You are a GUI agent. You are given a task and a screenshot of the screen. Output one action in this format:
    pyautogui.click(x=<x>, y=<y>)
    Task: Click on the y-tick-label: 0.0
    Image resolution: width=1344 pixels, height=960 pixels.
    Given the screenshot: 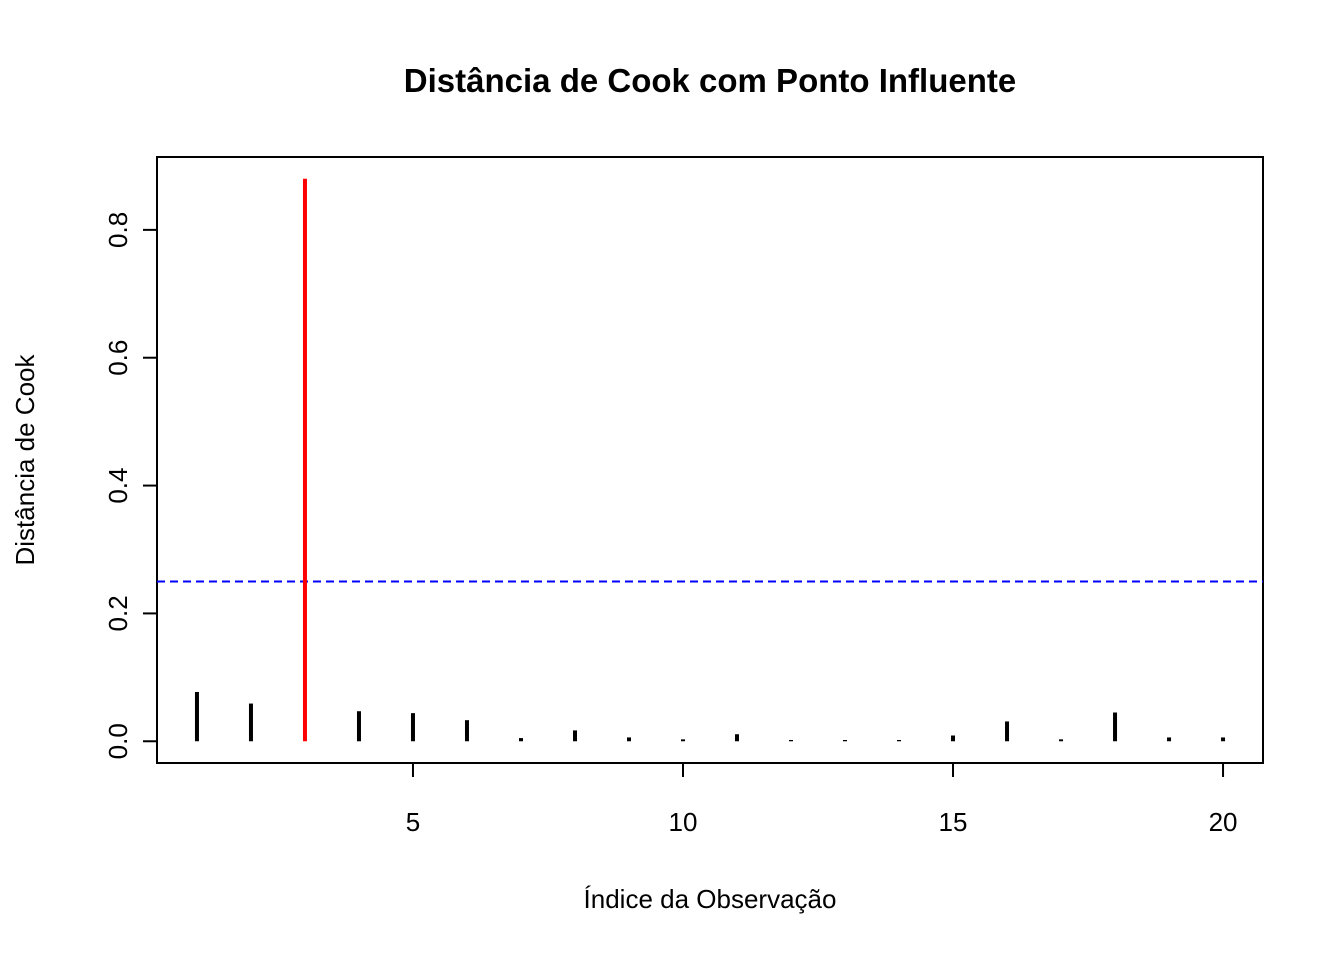 What is the action you would take?
    pyautogui.click(x=118, y=741)
    